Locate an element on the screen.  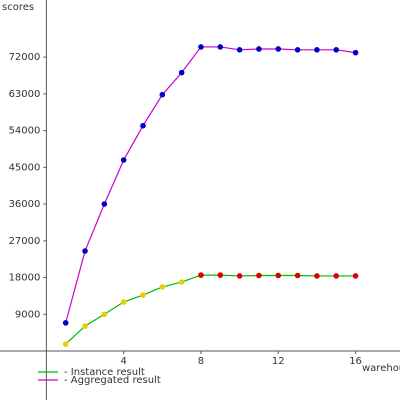
y-tick-label: 72000 is located at coordinates (25, 57).